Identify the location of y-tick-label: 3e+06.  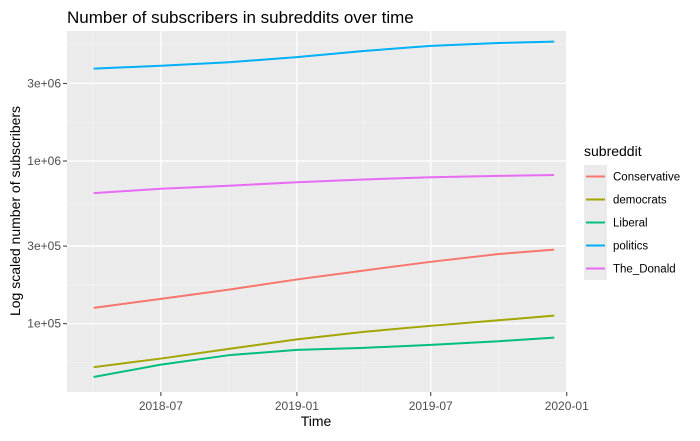
(44, 83).